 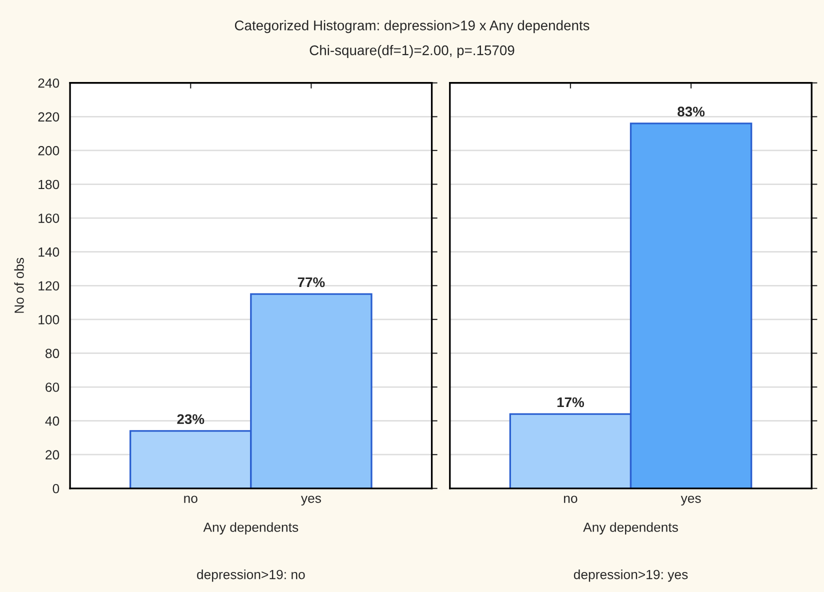 I want to click on y-tick-label: 220, so click(x=49, y=117).